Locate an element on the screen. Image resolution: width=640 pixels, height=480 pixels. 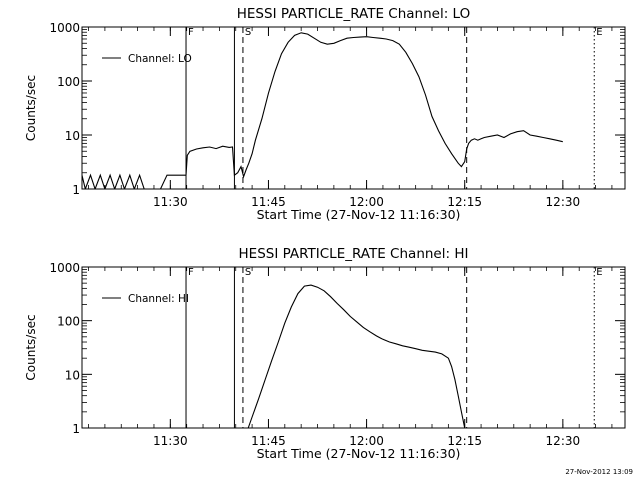
series-line is located at coordinates (356, 356).